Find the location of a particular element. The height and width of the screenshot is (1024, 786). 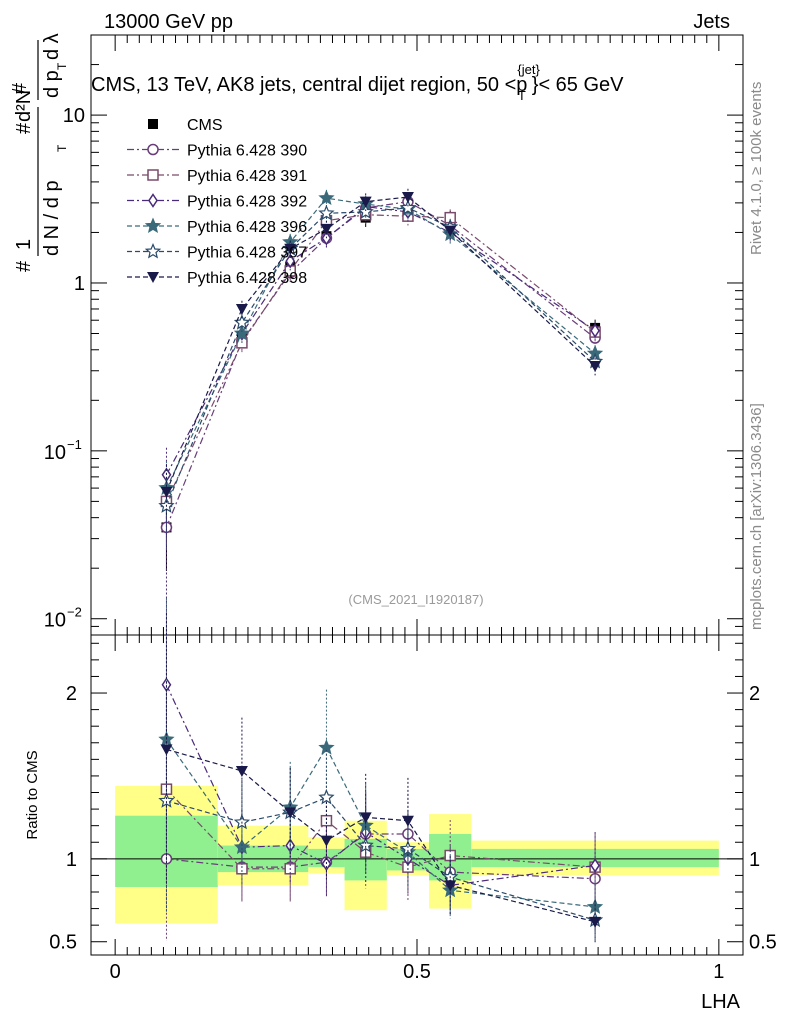

main-y-axis-label: # 1 d N / d p T # d²N # d p T d λ is located at coordinates (39, 152).